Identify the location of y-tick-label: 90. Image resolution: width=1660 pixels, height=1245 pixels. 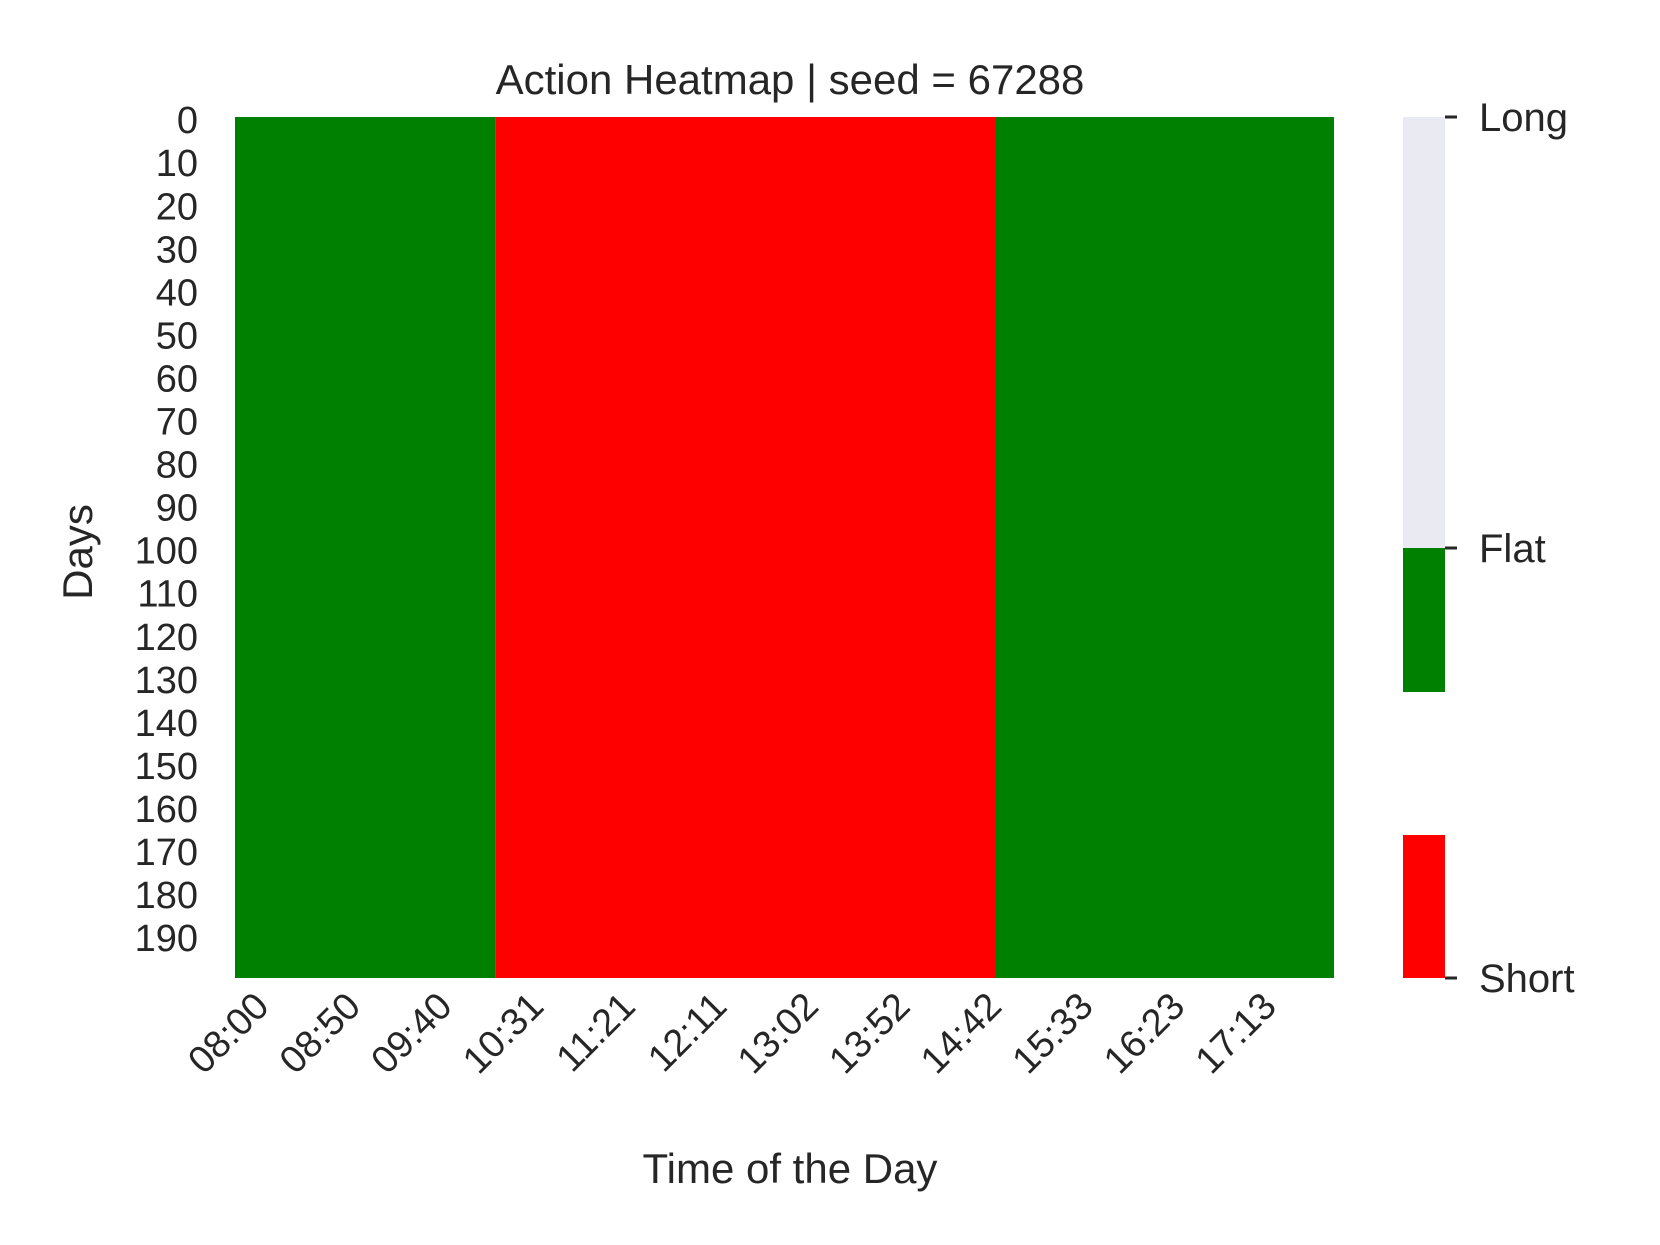
(177, 509).